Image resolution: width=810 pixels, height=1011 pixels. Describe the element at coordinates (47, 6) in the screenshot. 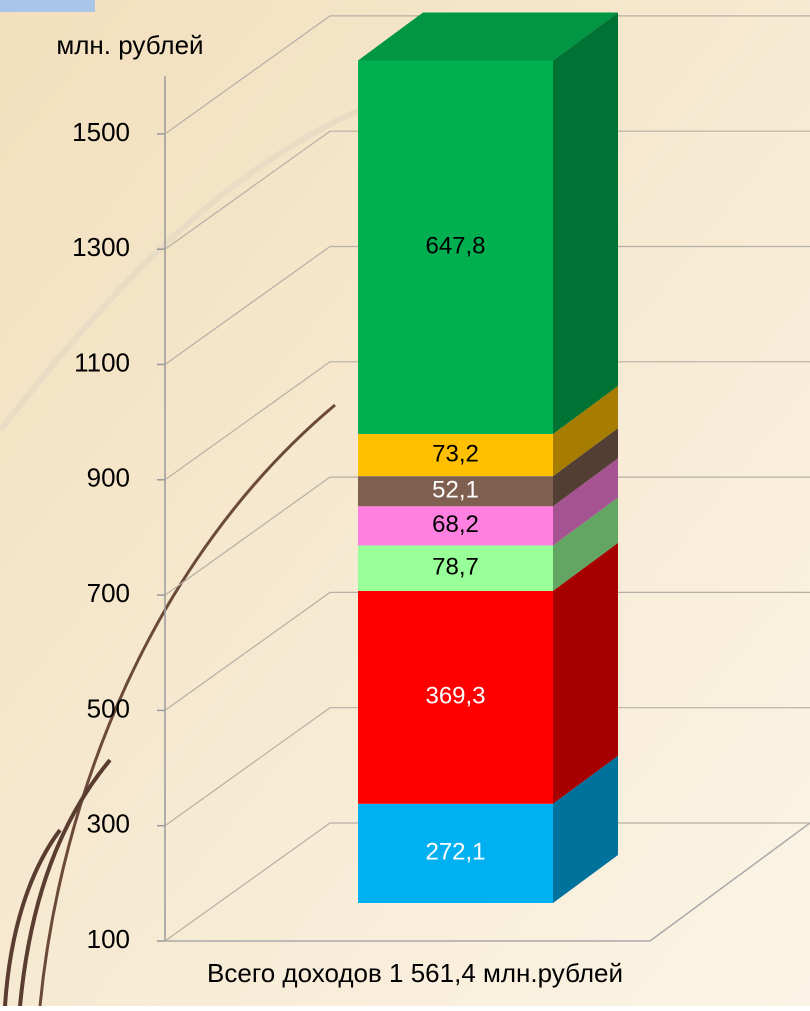

I see `corner-tab` at that location.